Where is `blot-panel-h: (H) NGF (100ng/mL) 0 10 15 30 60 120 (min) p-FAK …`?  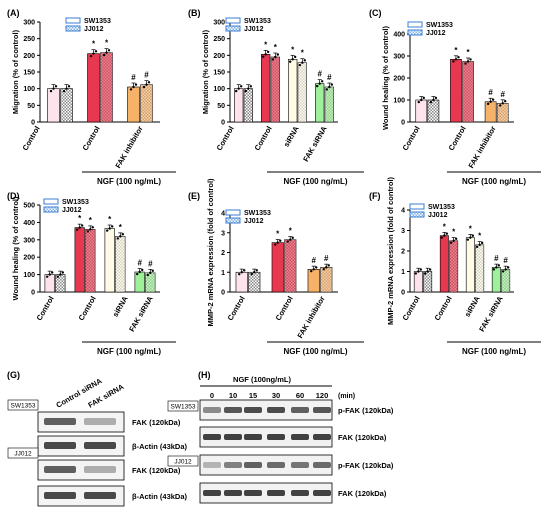
blot-panel-h: (H) NGF (100ng/mL) 0 10 15 30 60 120 (min) p-FAK … is located at coordinates (280, 437).